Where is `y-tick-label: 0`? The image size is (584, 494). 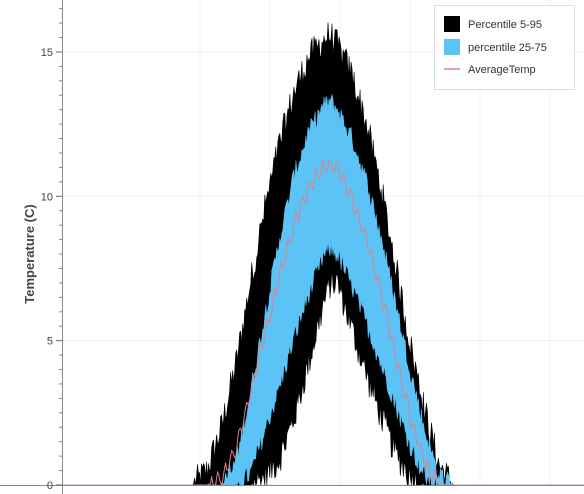
y-tick-label: 0 is located at coordinates (50, 486).